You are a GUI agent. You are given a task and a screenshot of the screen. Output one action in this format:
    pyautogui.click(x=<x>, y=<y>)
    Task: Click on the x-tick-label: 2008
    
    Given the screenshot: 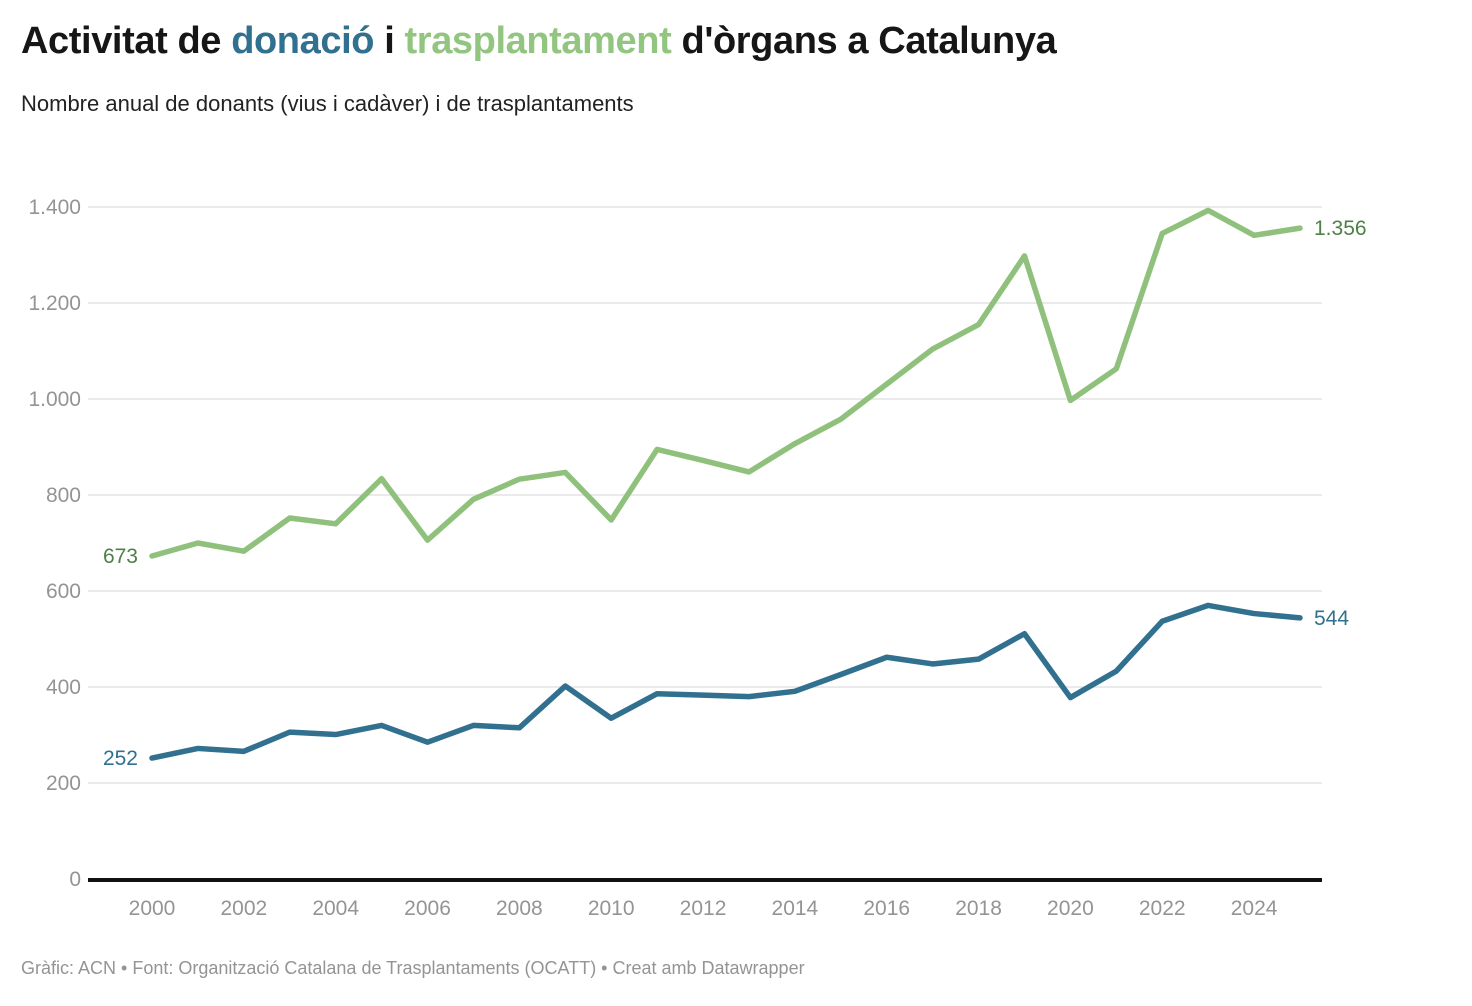 What is the action you would take?
    pyautogui.click(x=519, y=908)
    